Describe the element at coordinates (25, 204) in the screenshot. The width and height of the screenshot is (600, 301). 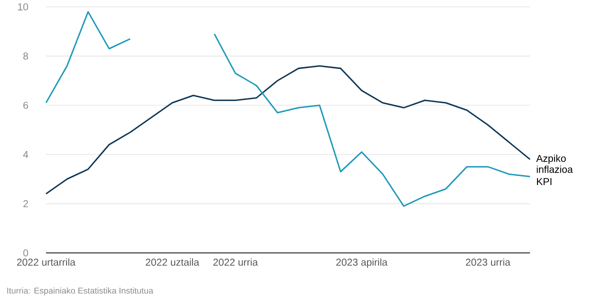
I see `y-tick-label: 2` at that location.